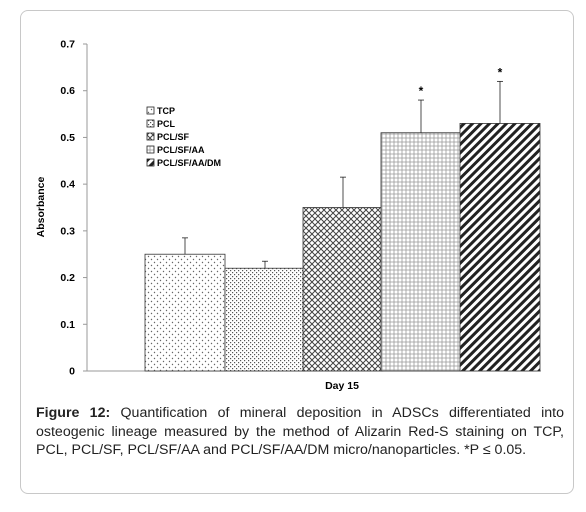 The width and height of the screenshot is (586, 512). I want to click on legend-label: PCL/SF/AA/DM, so click(189, 163).